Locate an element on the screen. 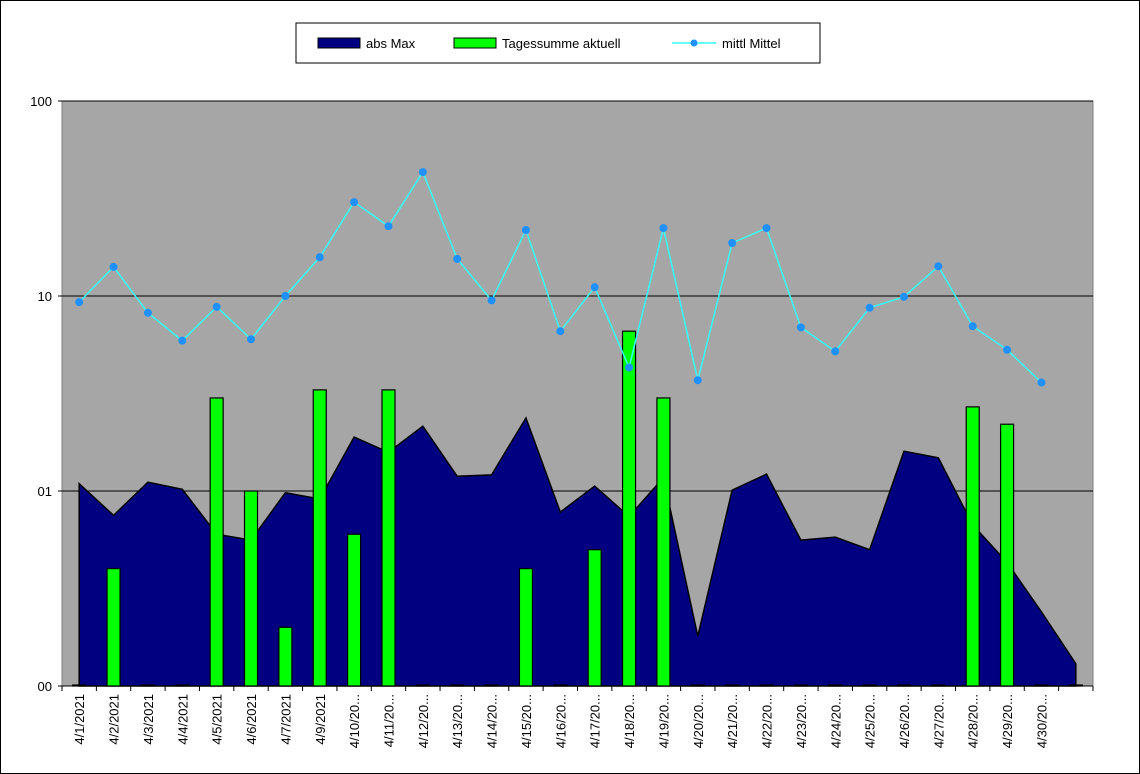 The image size is (1140, 774). y-tick-label: 100 is located at coordinates (41, 101).